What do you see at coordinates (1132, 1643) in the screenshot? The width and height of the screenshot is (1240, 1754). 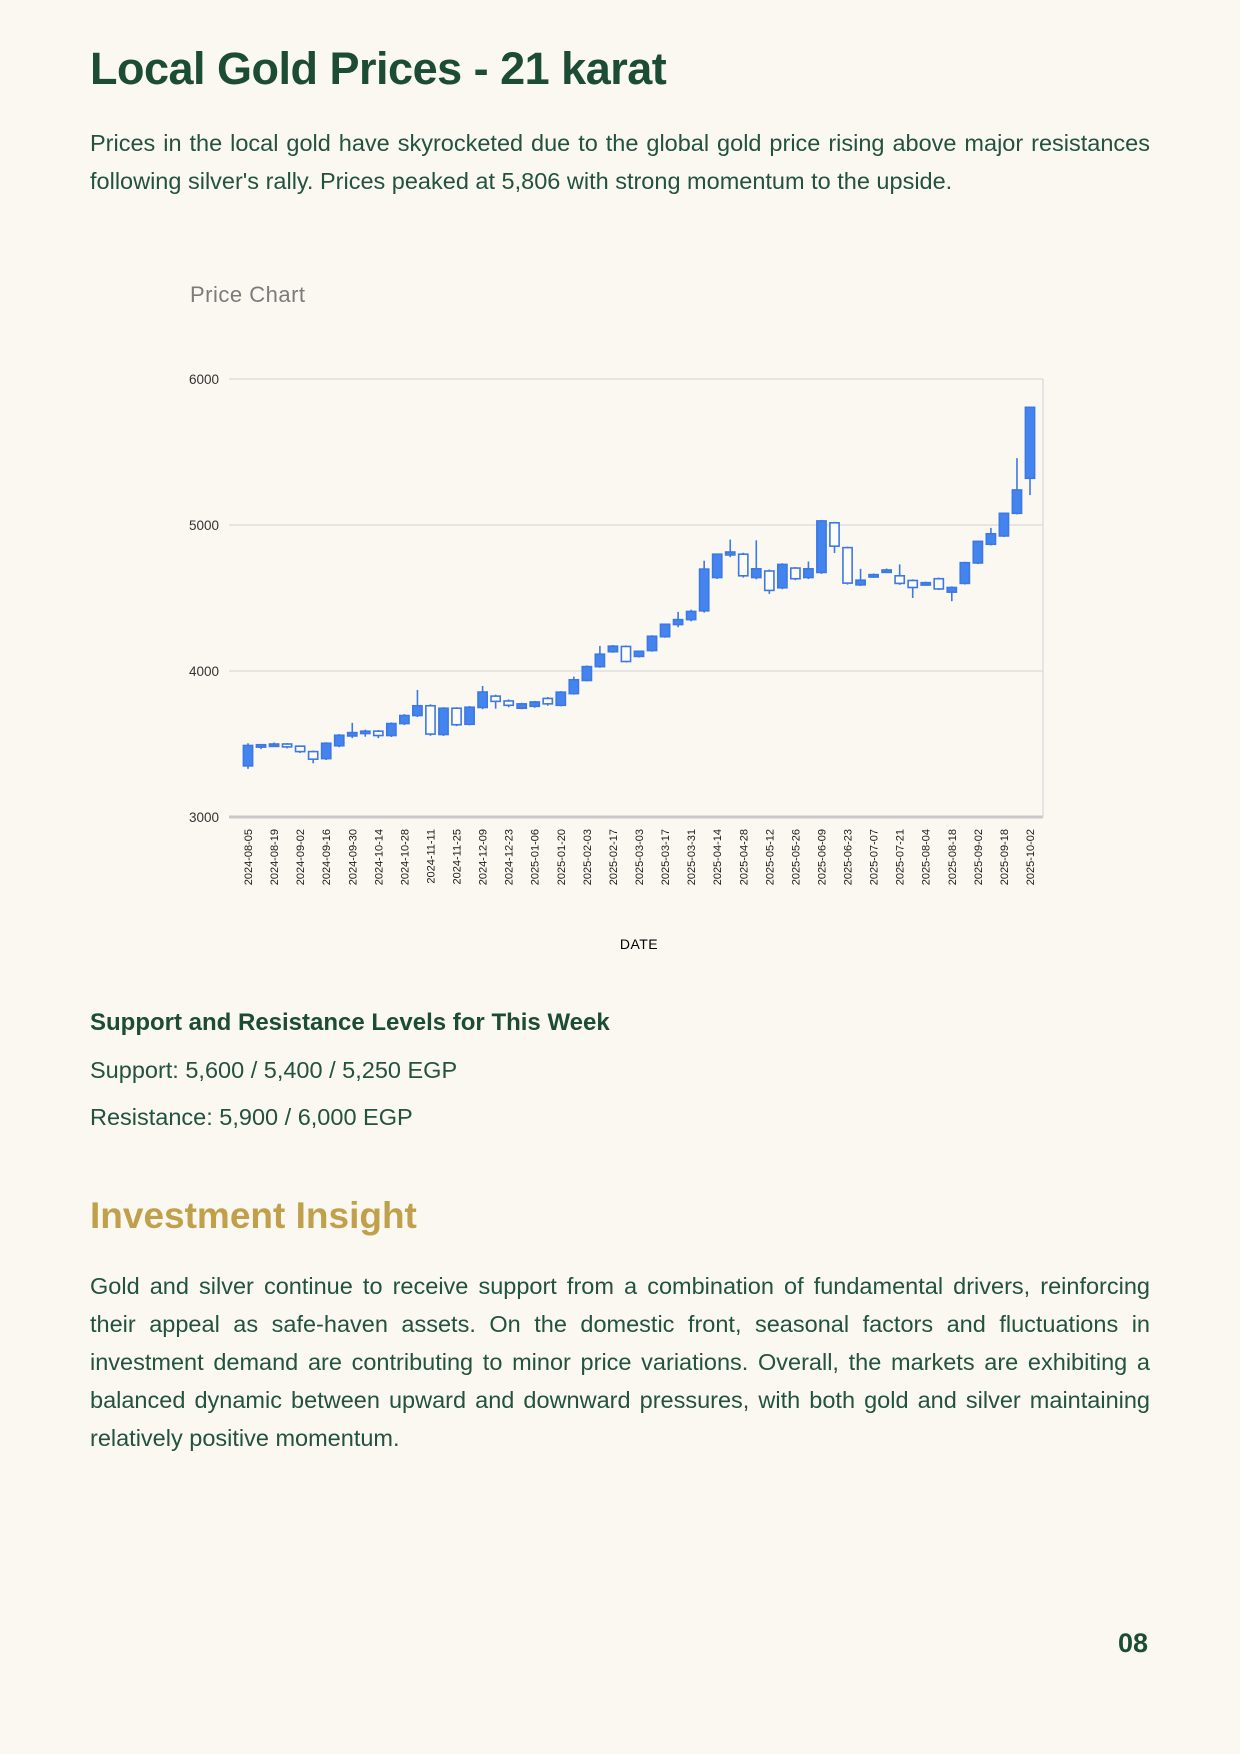 I see `page-number: 08` at bounding box center [1132, 1643].